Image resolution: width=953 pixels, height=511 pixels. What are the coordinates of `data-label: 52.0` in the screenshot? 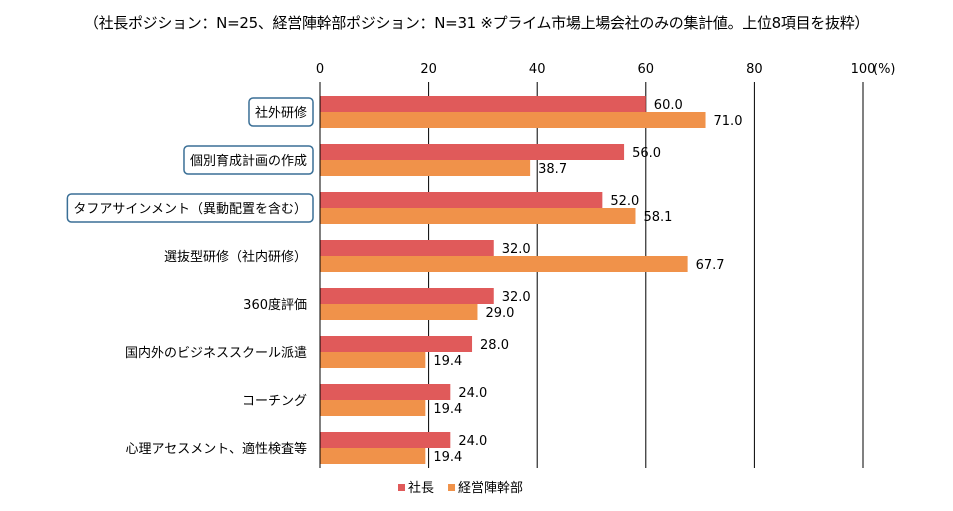 It's located at (624, 201).